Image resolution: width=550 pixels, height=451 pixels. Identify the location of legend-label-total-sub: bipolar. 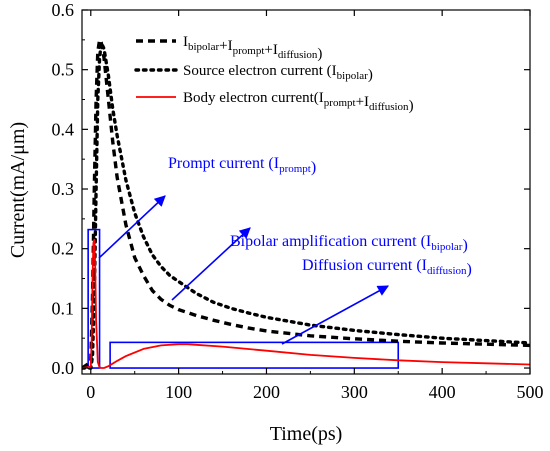
(203, 47).